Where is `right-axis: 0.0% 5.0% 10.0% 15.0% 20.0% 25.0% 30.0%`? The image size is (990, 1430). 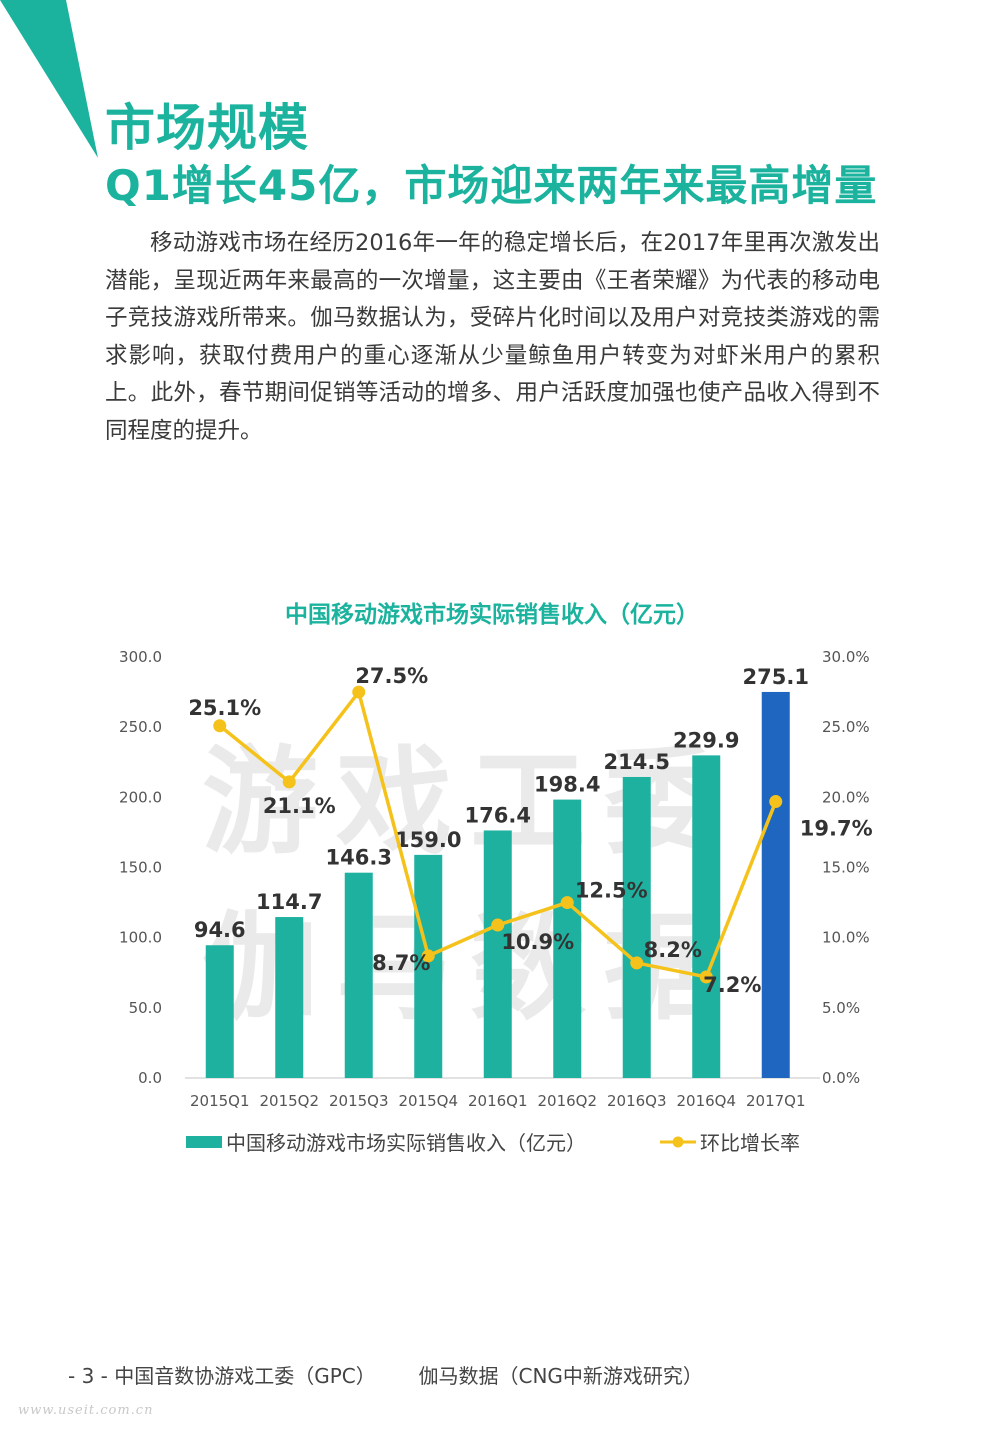
right-axis: 0.0% 5.0% 10.0% 15.0% 20.0% 25.0% 30.0% is located at coordinates (846, 867).